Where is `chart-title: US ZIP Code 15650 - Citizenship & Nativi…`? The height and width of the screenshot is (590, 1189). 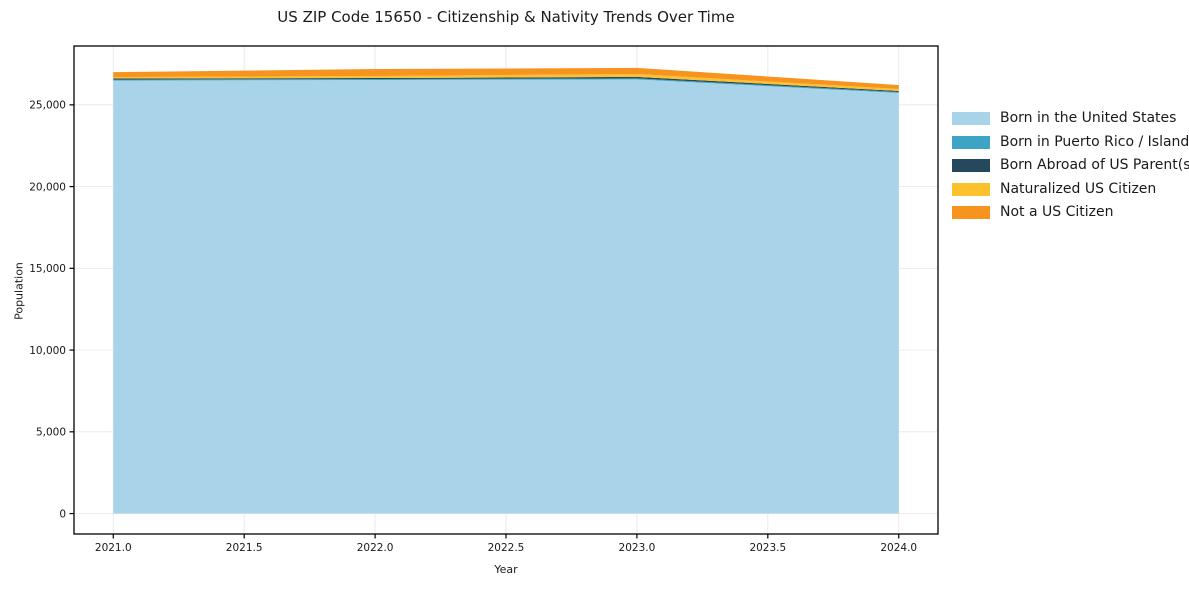 chart-title: US ZIP Code 15650 - Citizenship & Nativi… is located at coordinates (506, 17).